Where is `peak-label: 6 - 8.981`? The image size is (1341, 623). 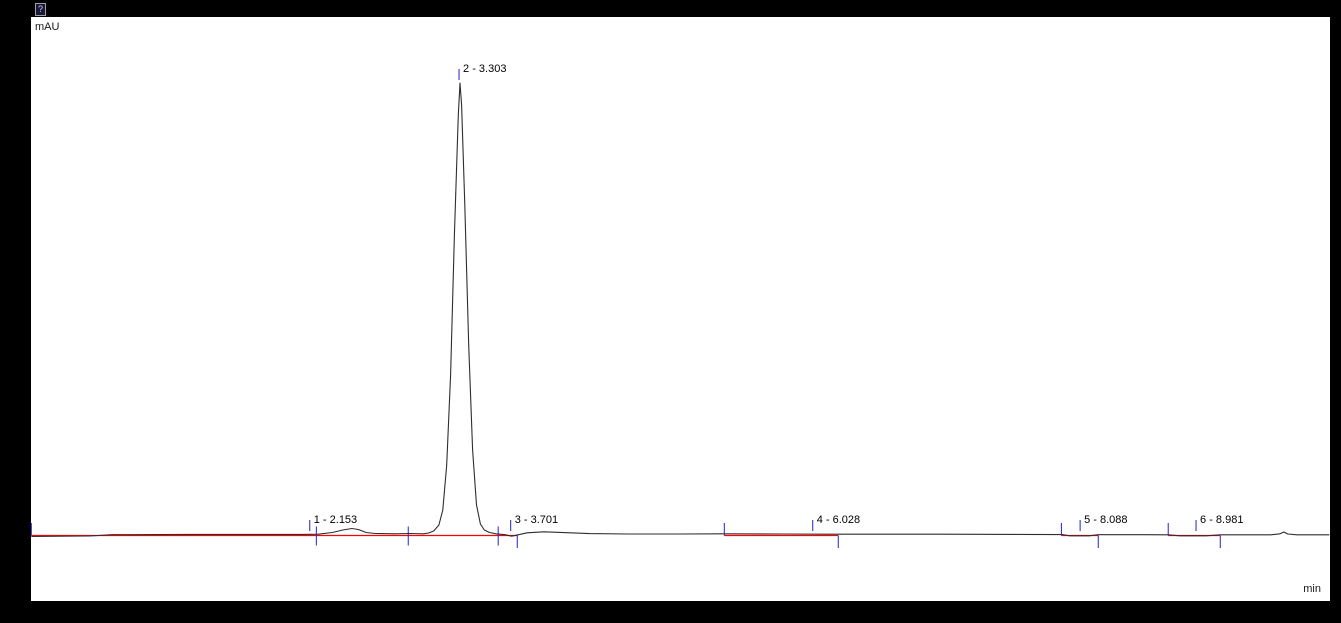
peak-label: 6 - 8.981 is located at coordinates (1222, 520).